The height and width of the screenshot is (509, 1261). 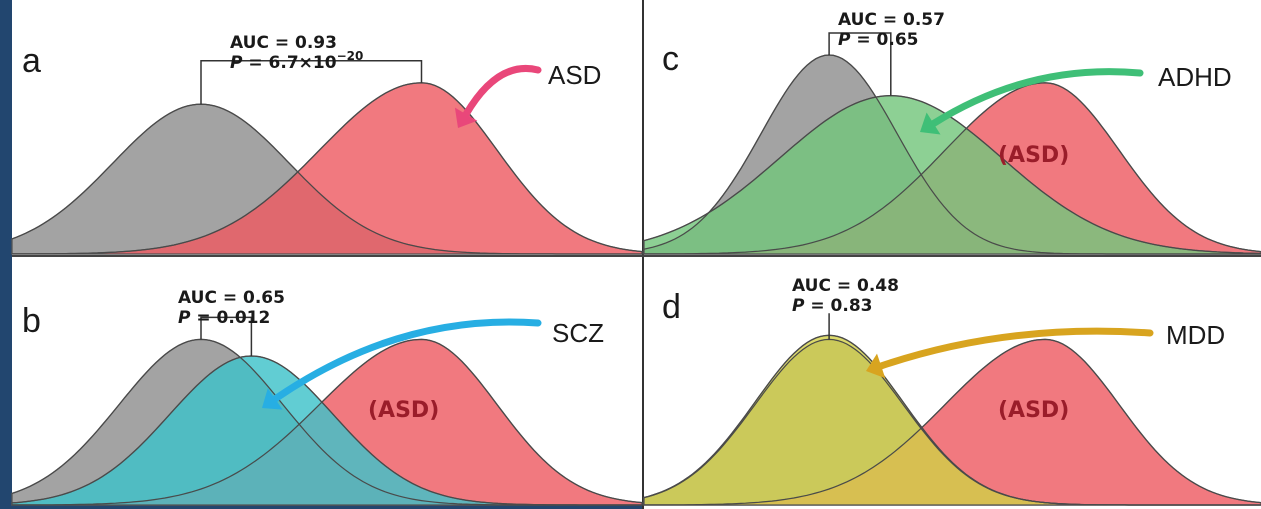 What do you see at coordinates (671, 307) in the screenshot?
I see `panel-letter-d: d` at bounding box center [671, 307].